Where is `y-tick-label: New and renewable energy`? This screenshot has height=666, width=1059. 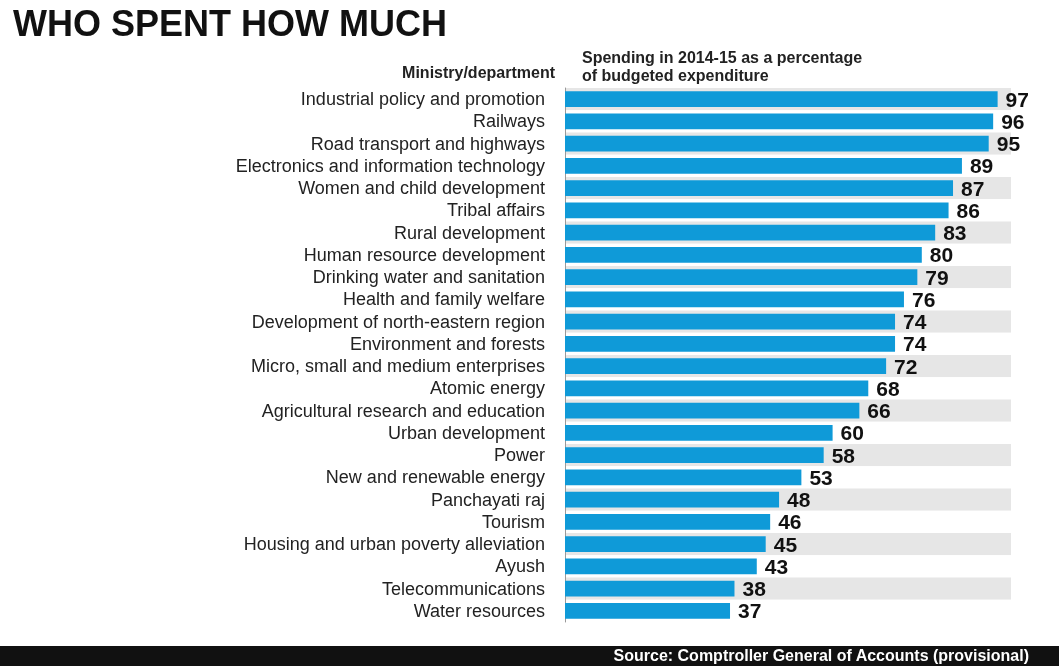 y-tick-label: New and renewable energy is located at coordinates (435, 477).